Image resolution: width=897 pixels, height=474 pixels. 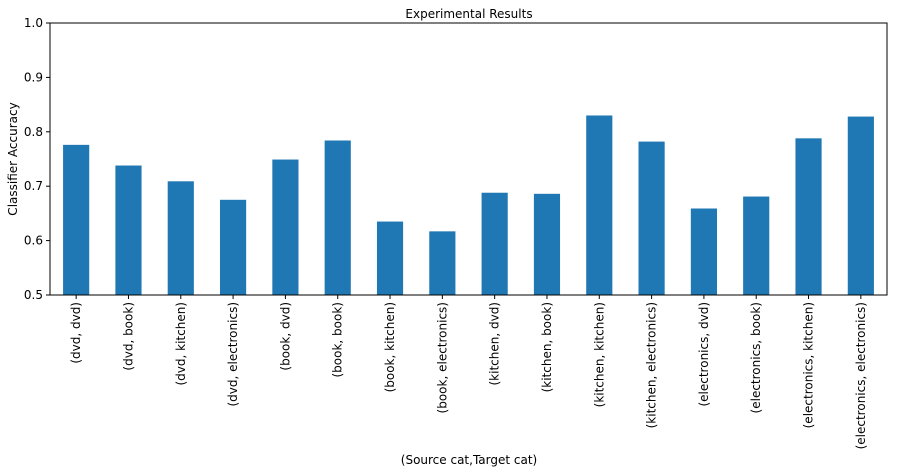 I want to click on y-axis-label: Classifier Accuracy, so click(x=13, y=158).